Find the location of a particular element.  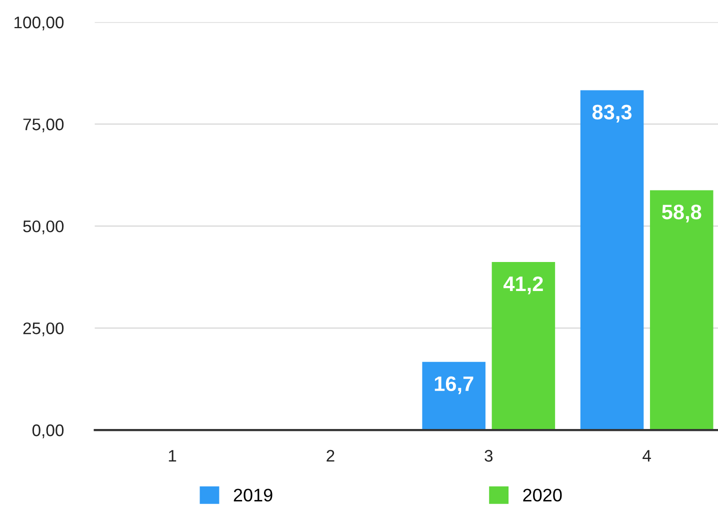

data-label: 83,3 is located at coordinates (612, 113).